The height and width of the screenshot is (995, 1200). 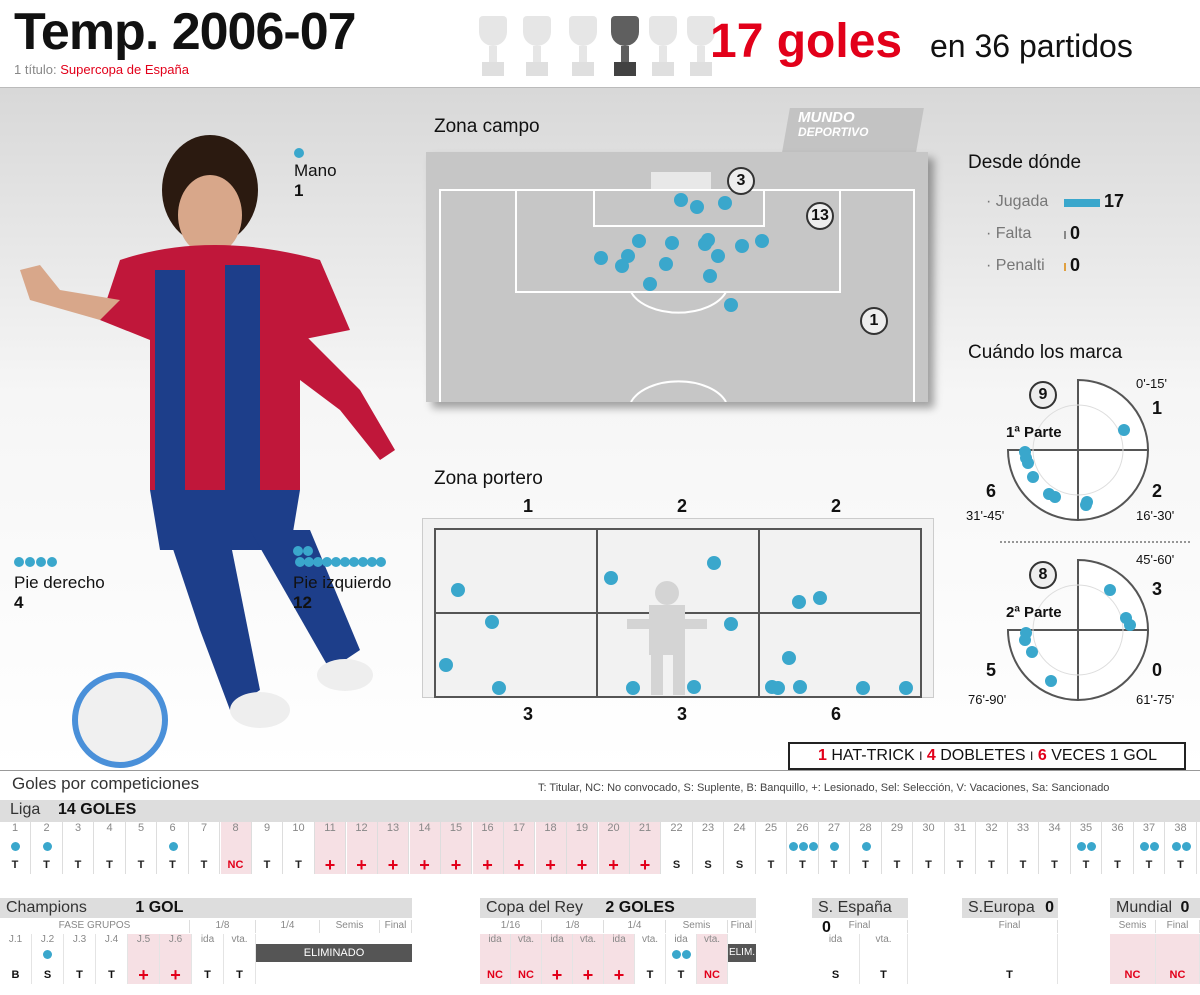 What do you see at coordinates (1181, 848) in the screenshot?
I see `match-cell: 38 T` at bounding box center [1181, 848].